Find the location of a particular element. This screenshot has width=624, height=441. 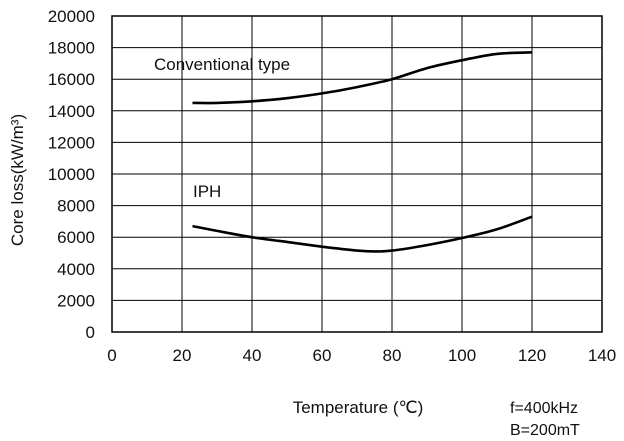

y-tick-label: 4000 is located at coordinates (76, 269).